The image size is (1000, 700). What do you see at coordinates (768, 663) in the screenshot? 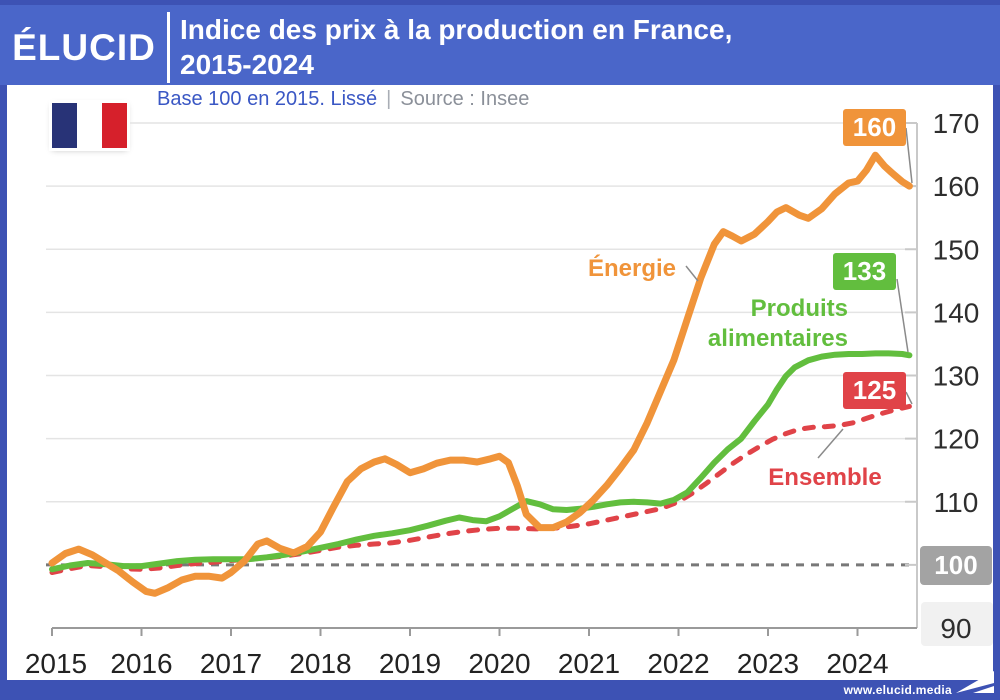
I see `x-tick-label: 2023` at bounding box center [768, 663].